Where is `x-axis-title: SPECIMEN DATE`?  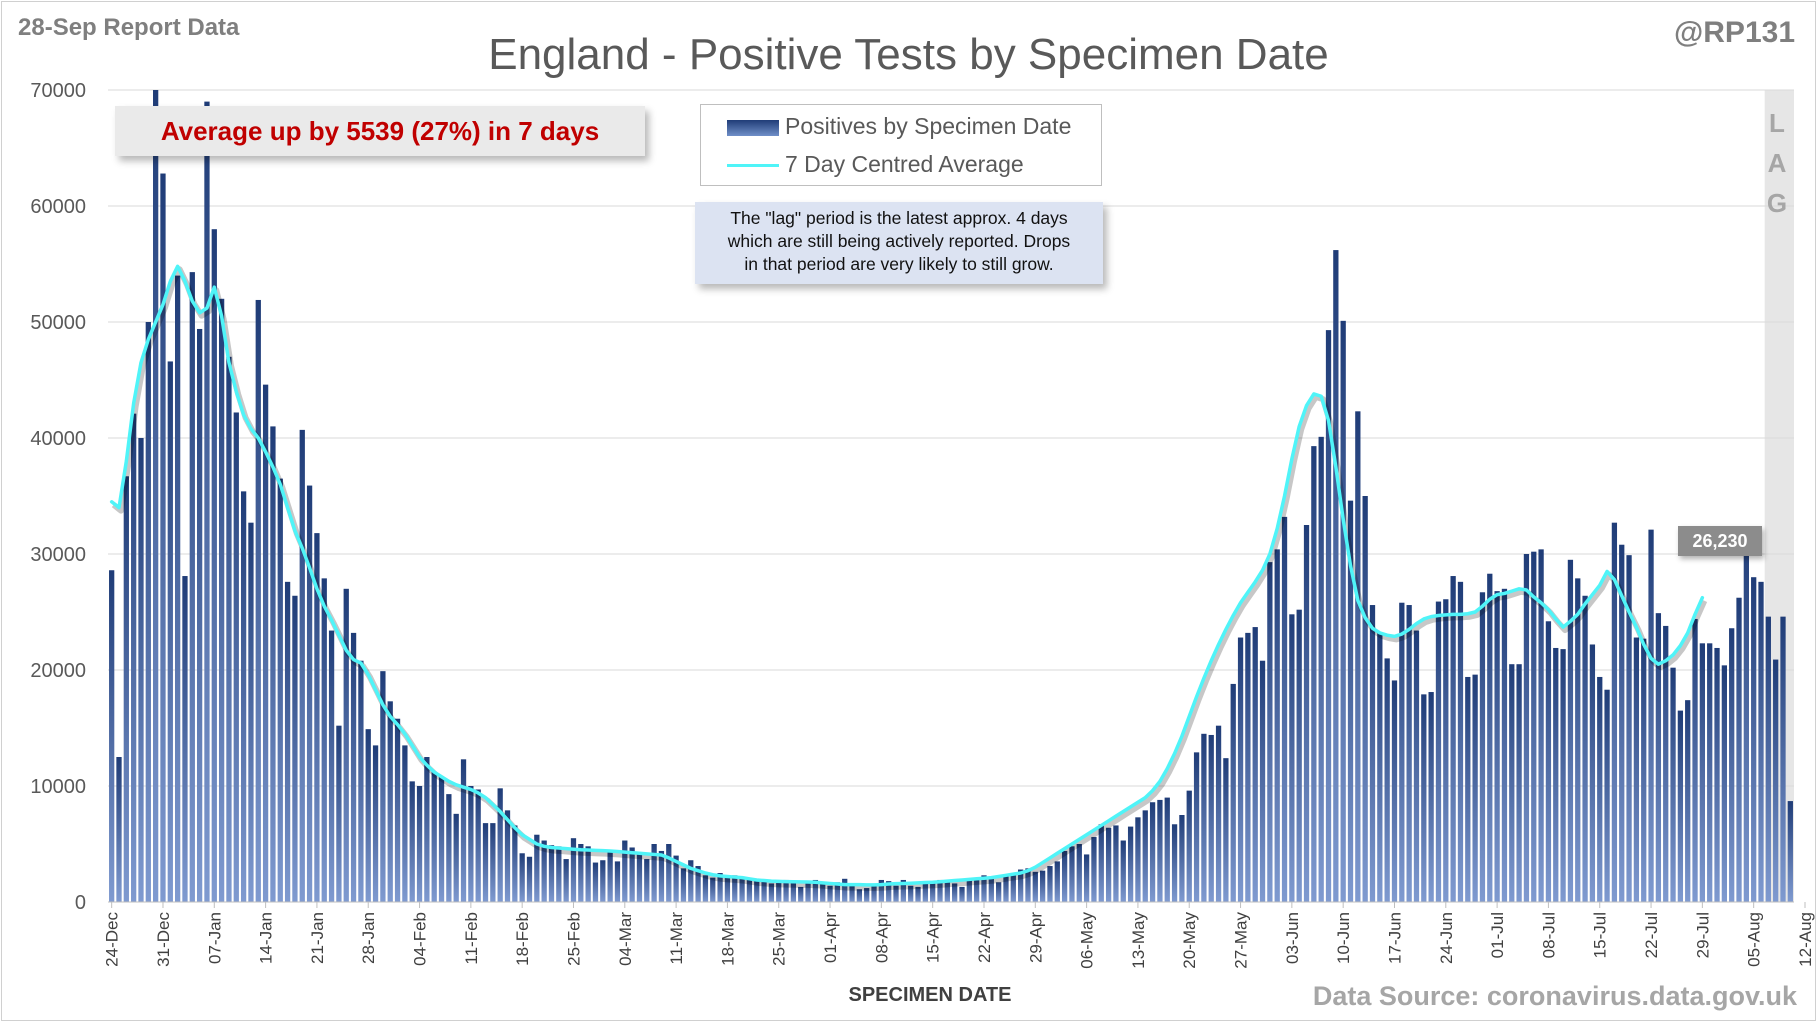
x-axis-title: SPECIMEN DATE is located at coordinates (930, 995).